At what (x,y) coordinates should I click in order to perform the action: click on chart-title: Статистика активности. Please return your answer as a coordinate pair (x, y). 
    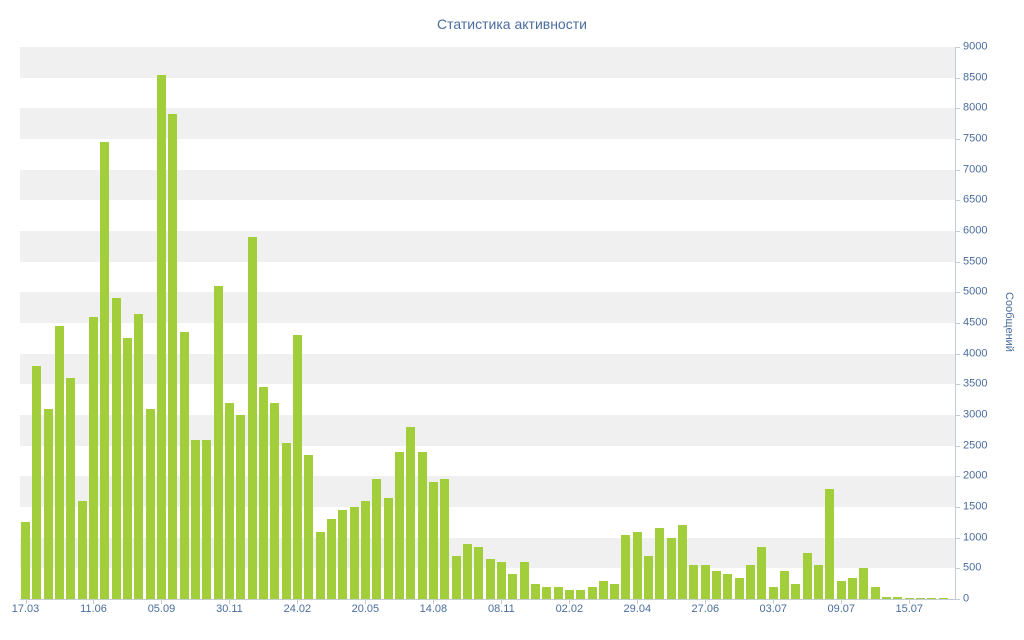
    Looking at the image, I should click on (512, 24).